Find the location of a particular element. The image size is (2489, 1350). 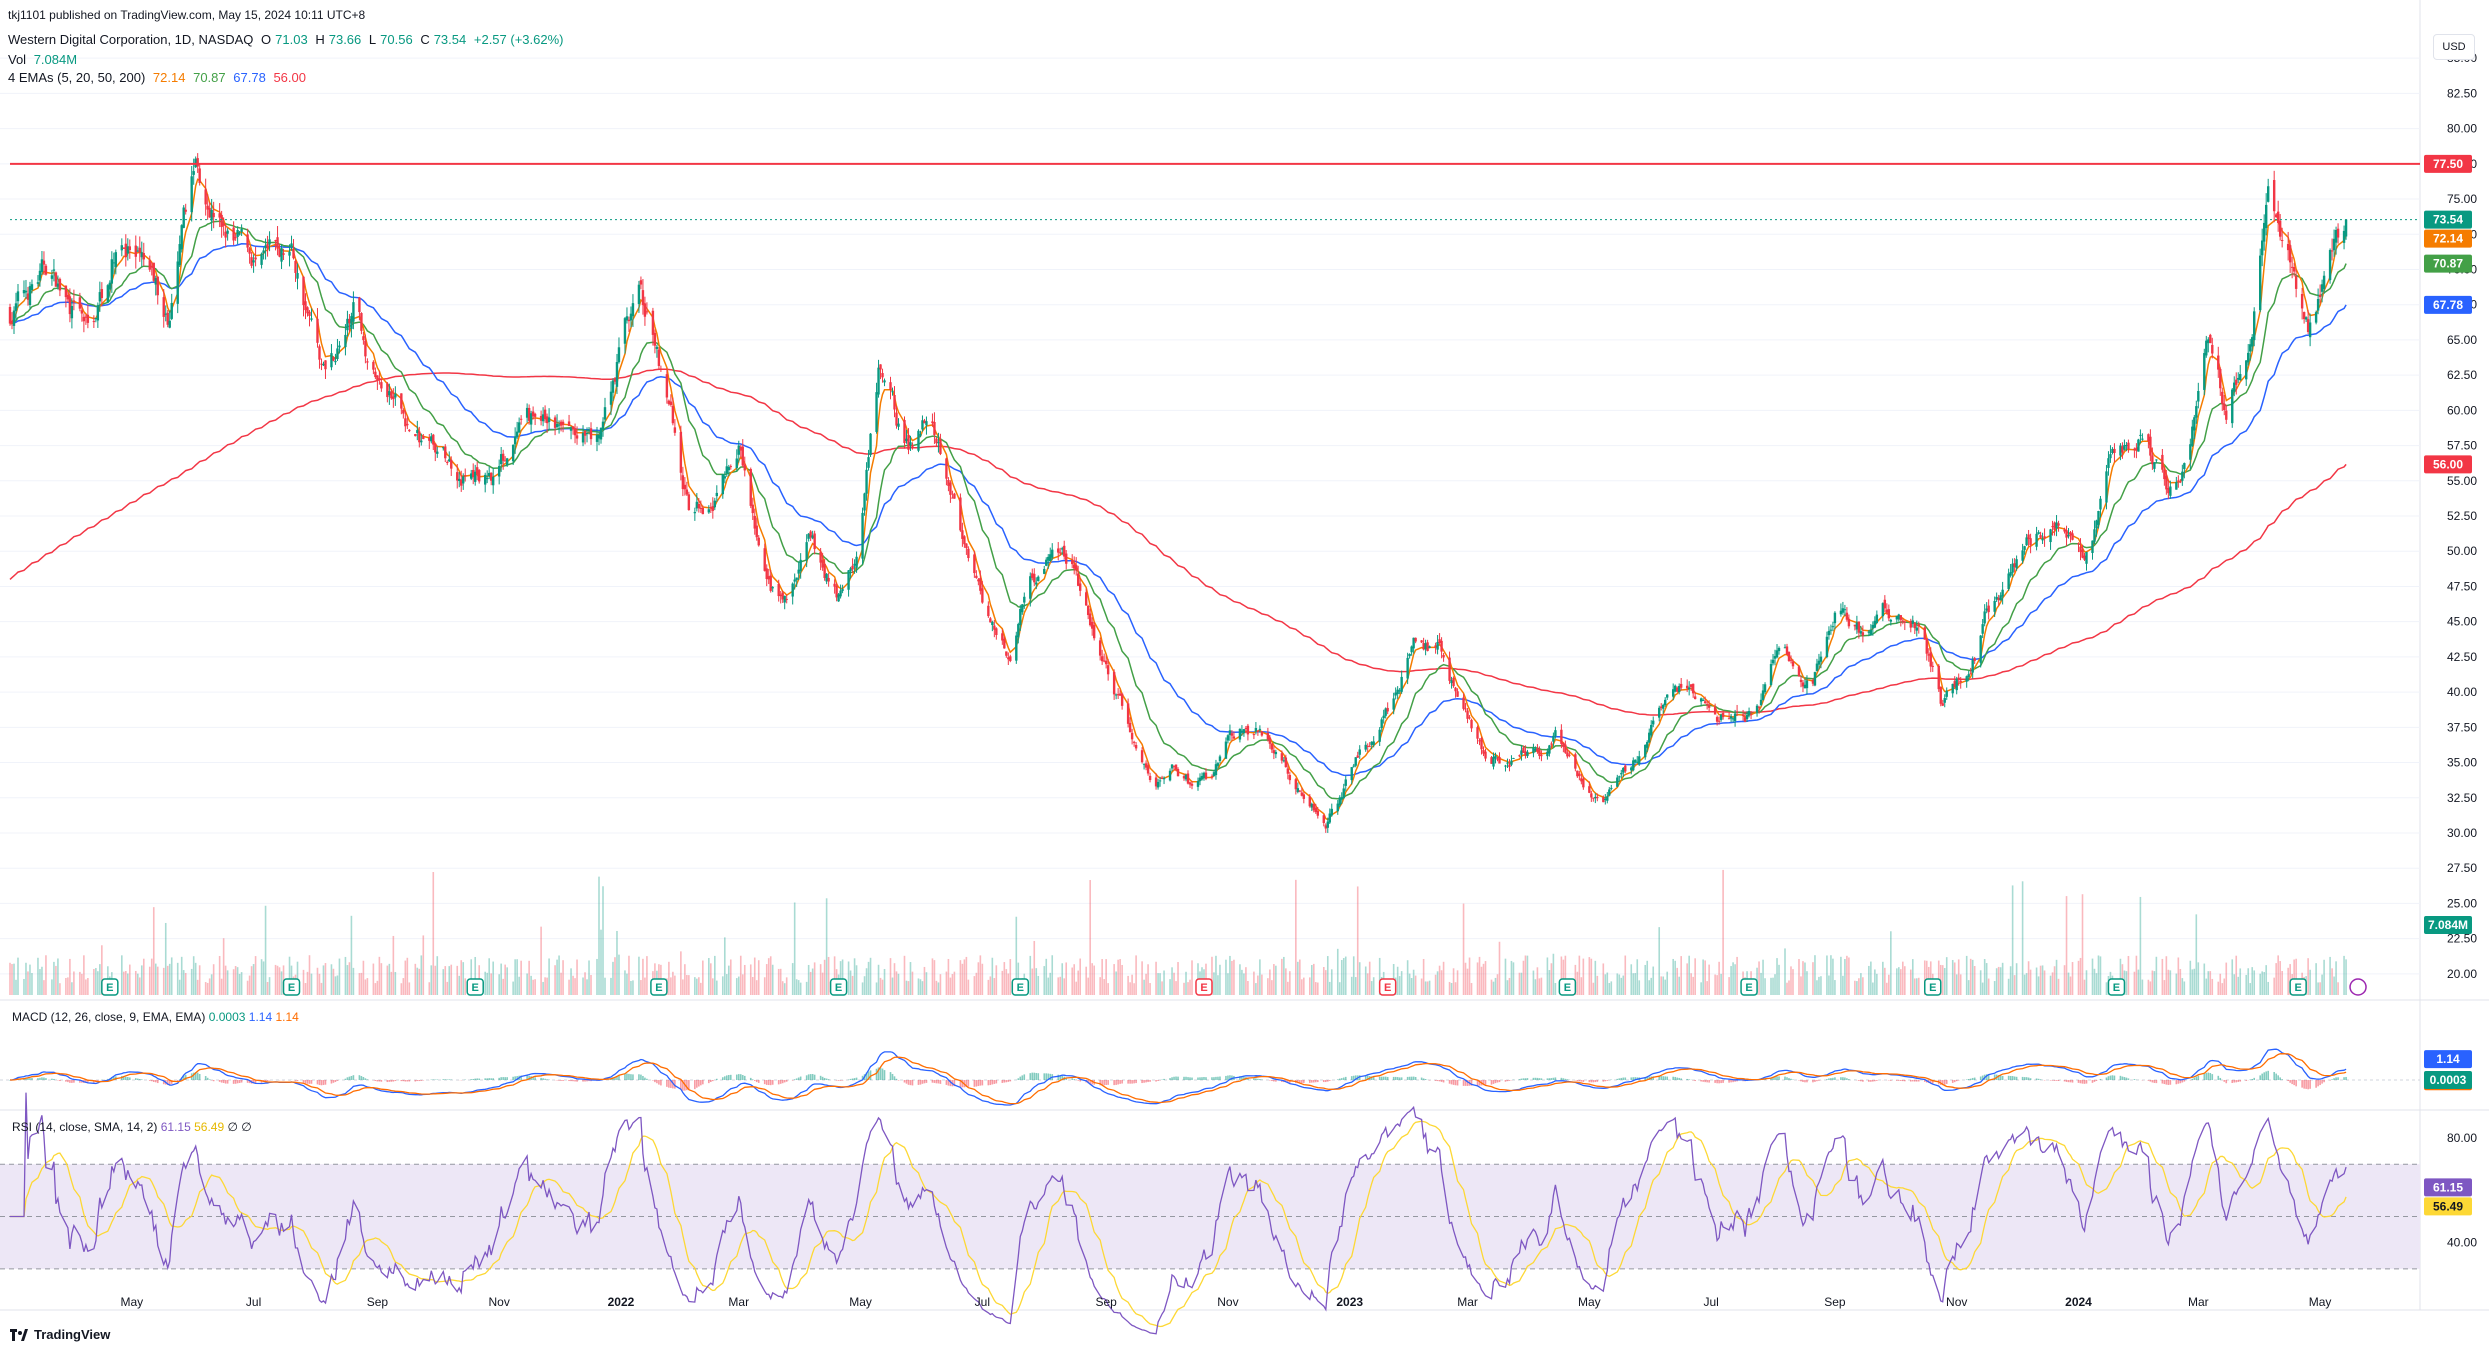

rsi-label: RSI (14, close, SMA, 14, 2) is located at coordinates (85, 1127).